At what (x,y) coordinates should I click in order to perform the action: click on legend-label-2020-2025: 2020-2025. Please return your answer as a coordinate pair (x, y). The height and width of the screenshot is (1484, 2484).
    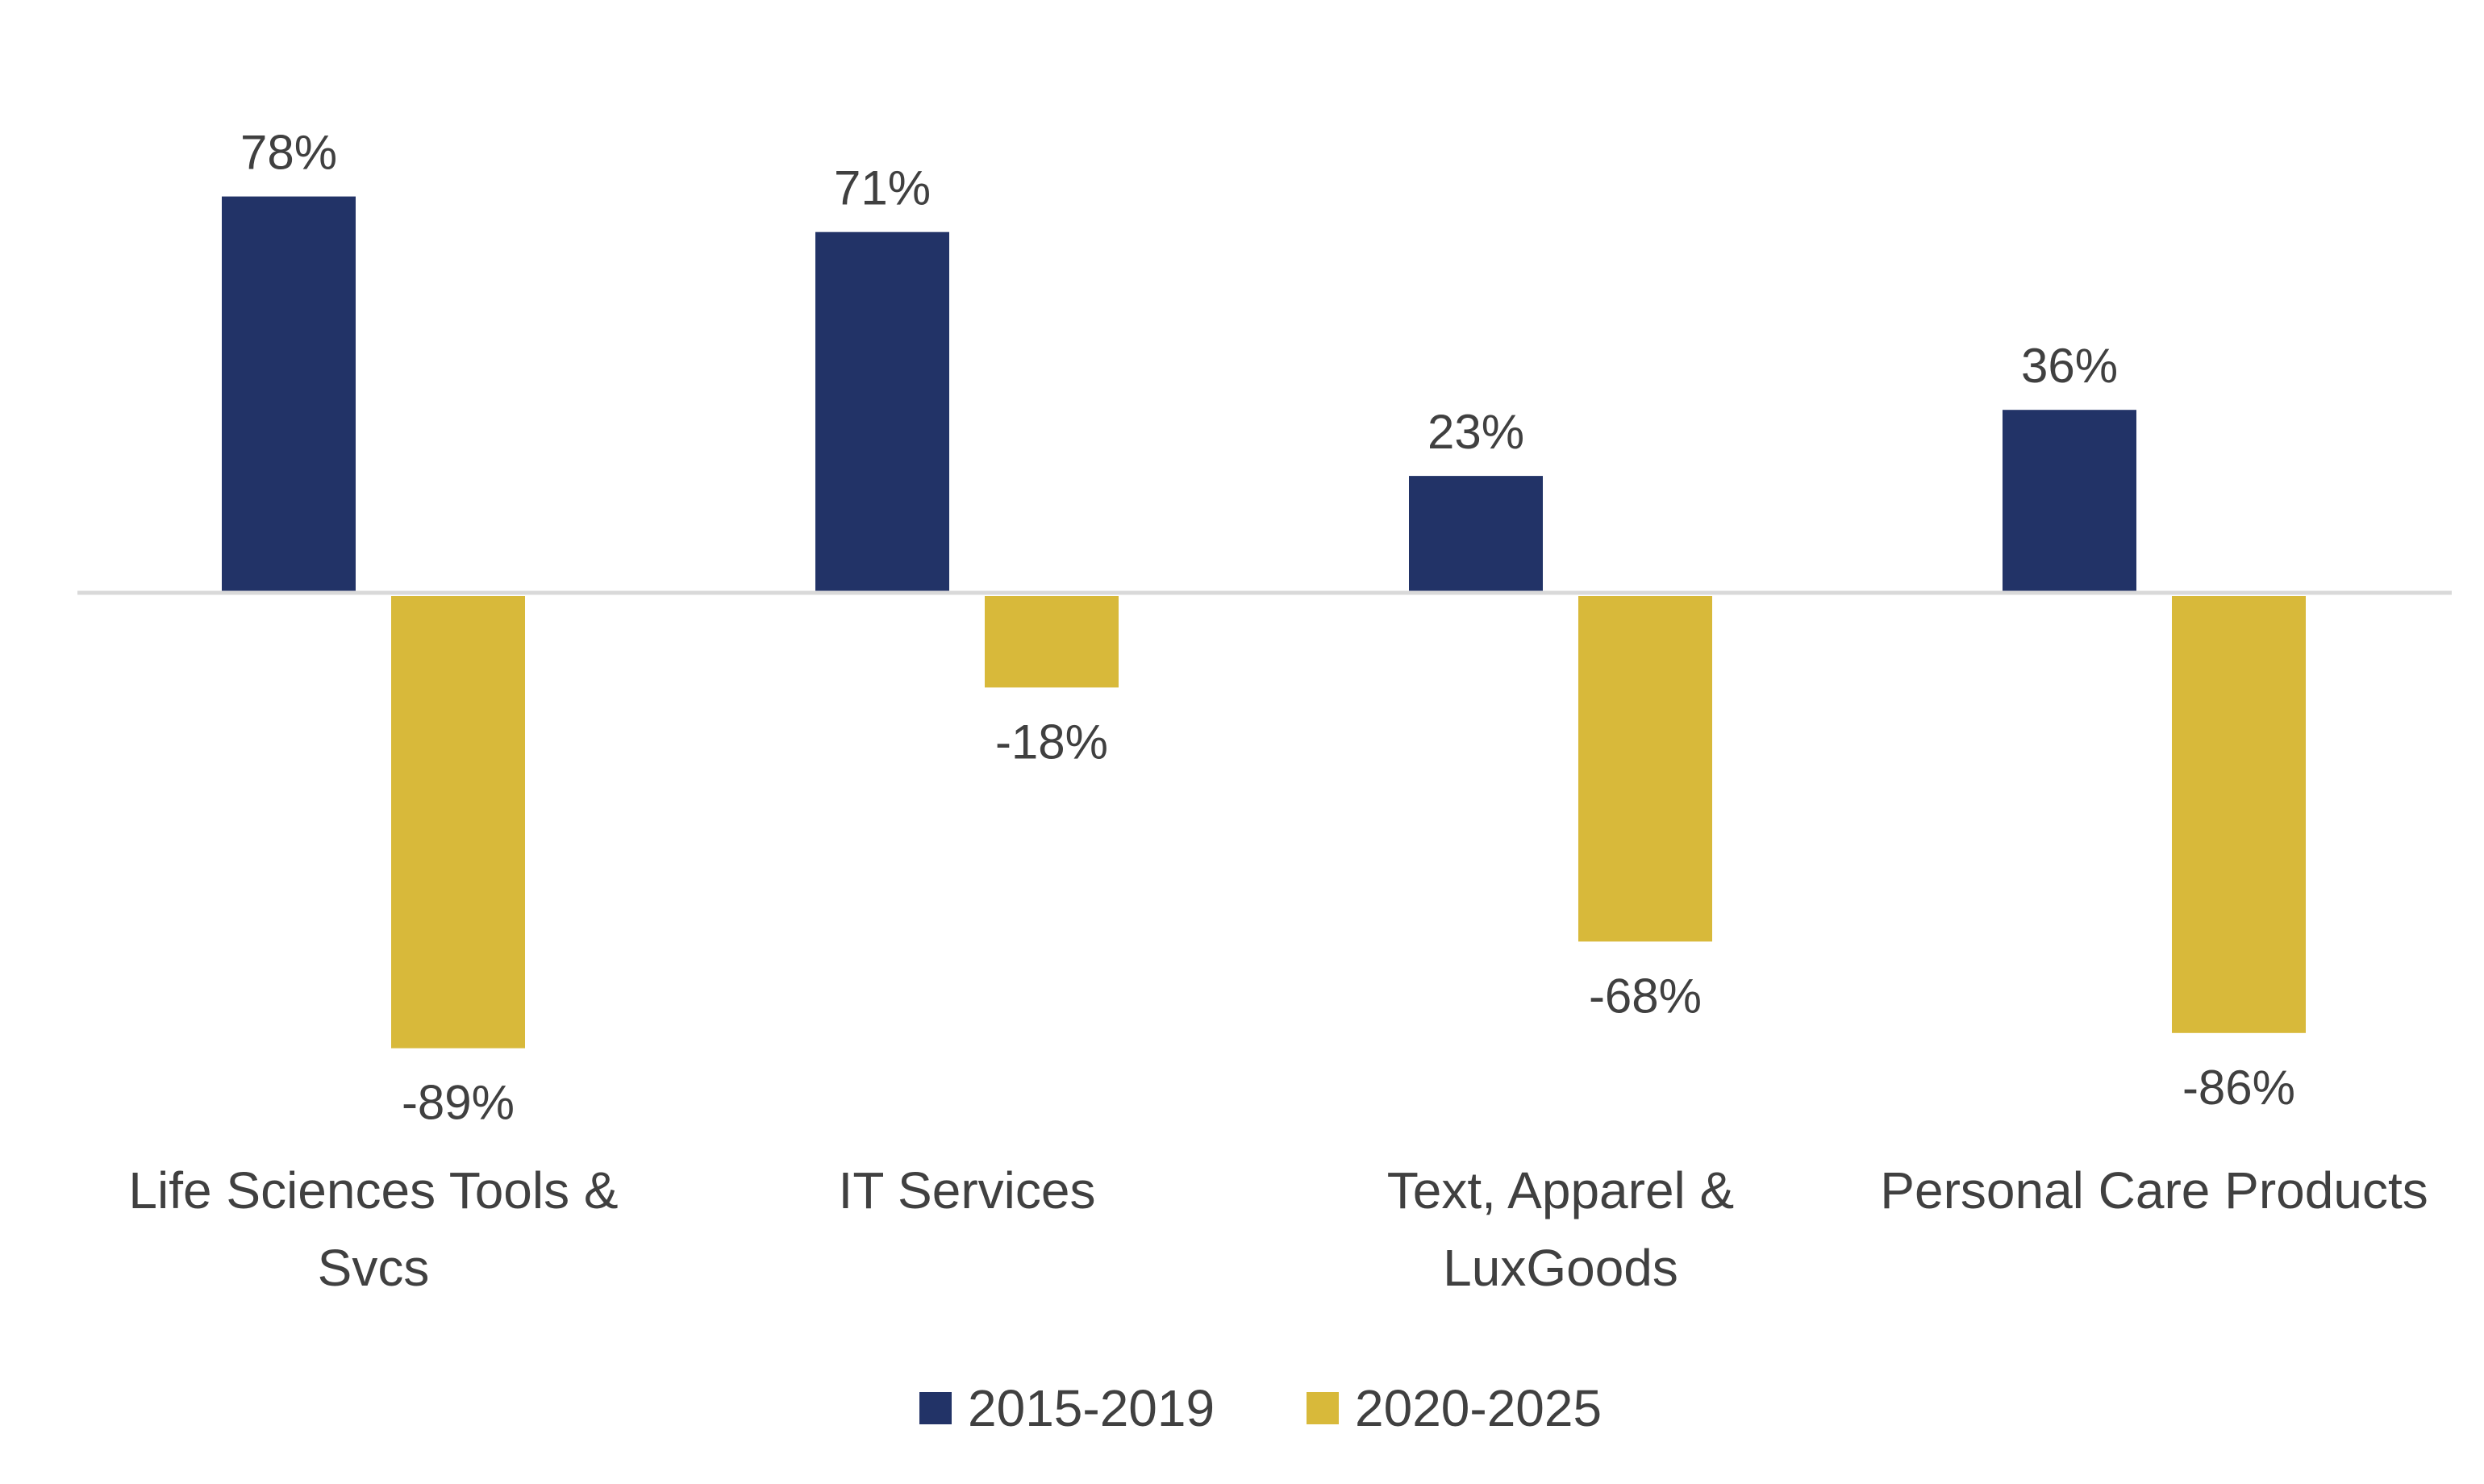
    Looking at the image, I should click on (1478, 1408).